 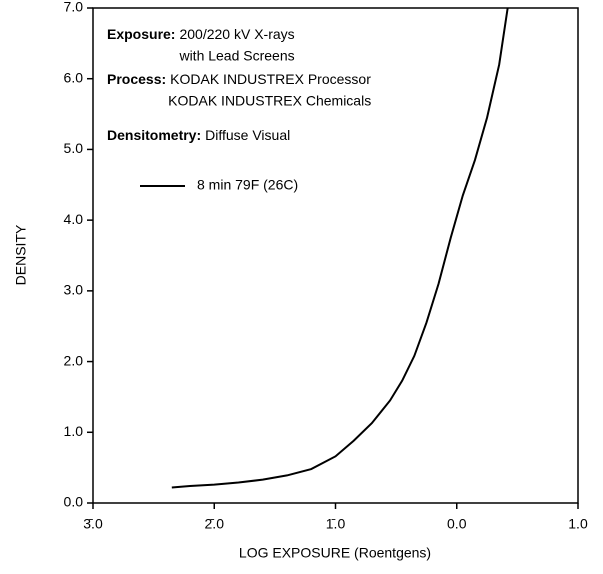 I want to click on annotation-text: with Lead Screens, so click(x=236, y=56).